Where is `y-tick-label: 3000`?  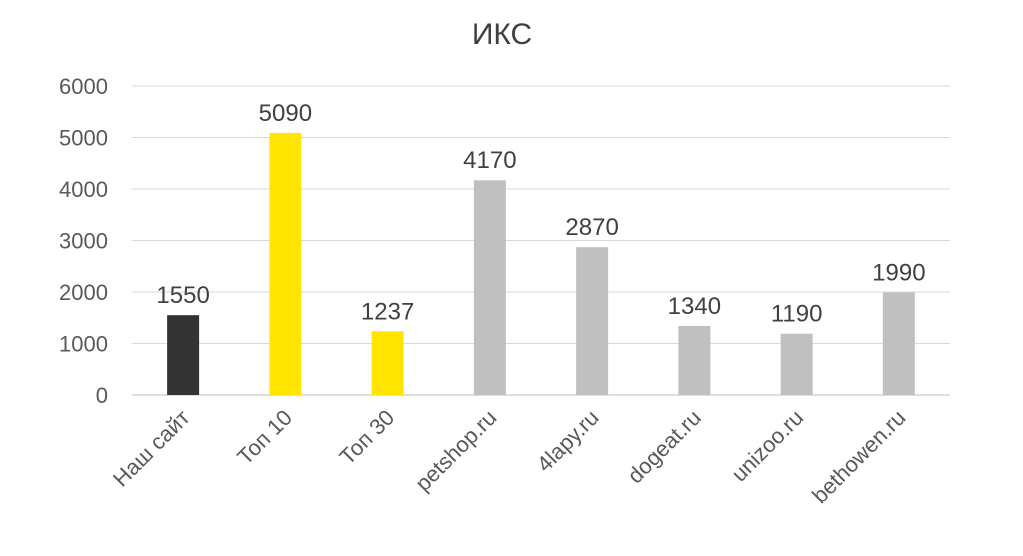
y-tick-label: 3000 is located at coordinates (83, 241).